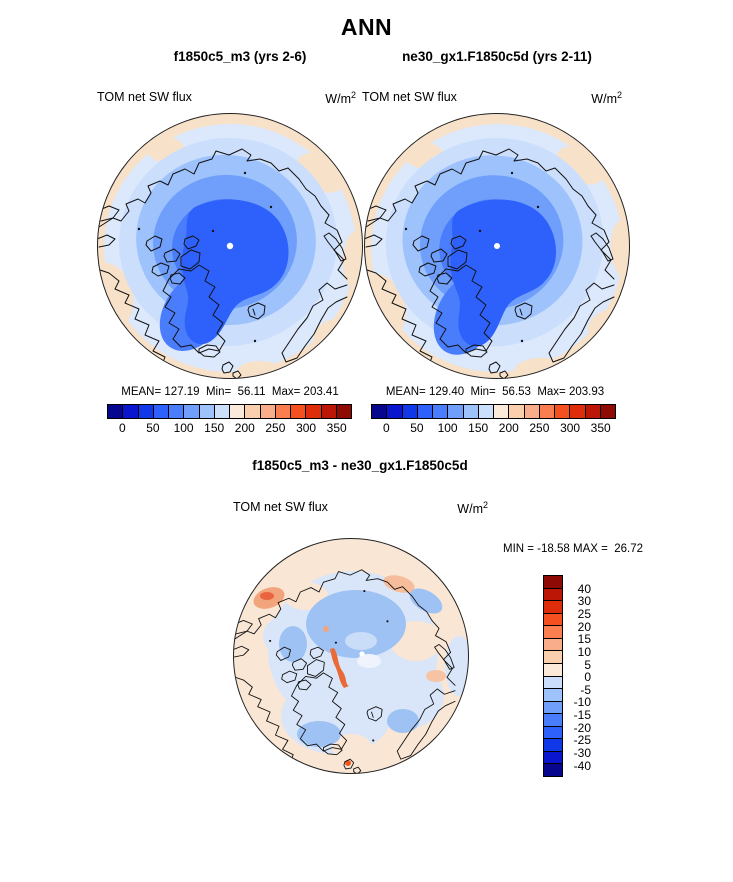 This screenshot has width=733, height=882. Describe the element at coordinates (472, 508) in the screenshot. I see `diff-units-label: W/m2` at that location.